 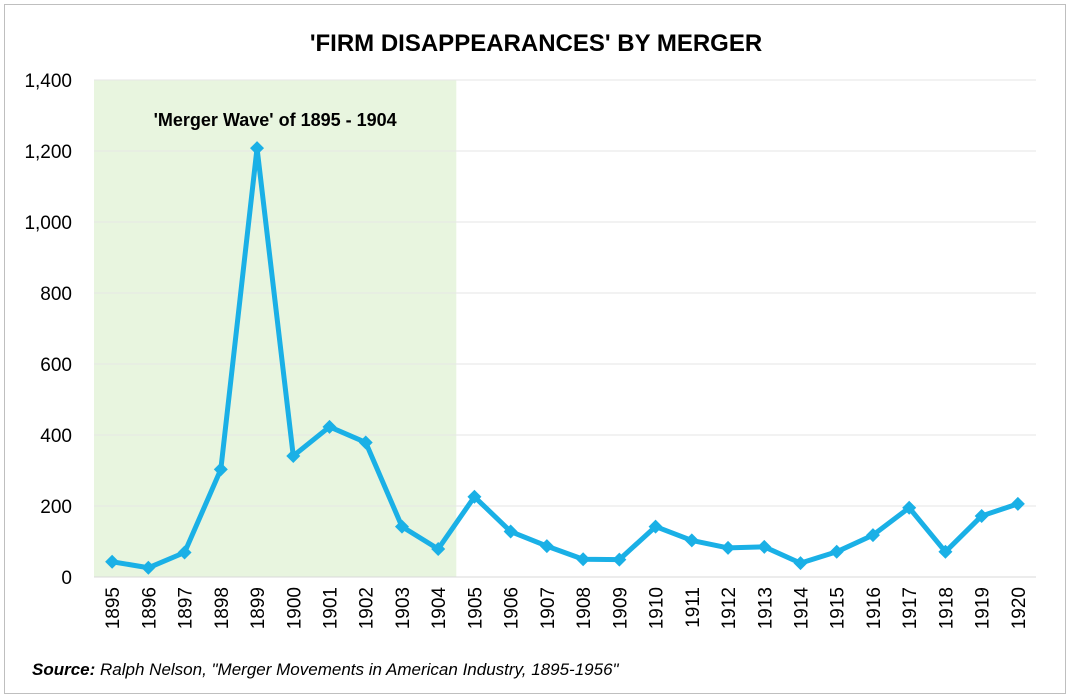 What do you see at coordinates (475, 608) in the screenshot?
I see `x-tick-label: 1905` at bounding box center [475, 608].